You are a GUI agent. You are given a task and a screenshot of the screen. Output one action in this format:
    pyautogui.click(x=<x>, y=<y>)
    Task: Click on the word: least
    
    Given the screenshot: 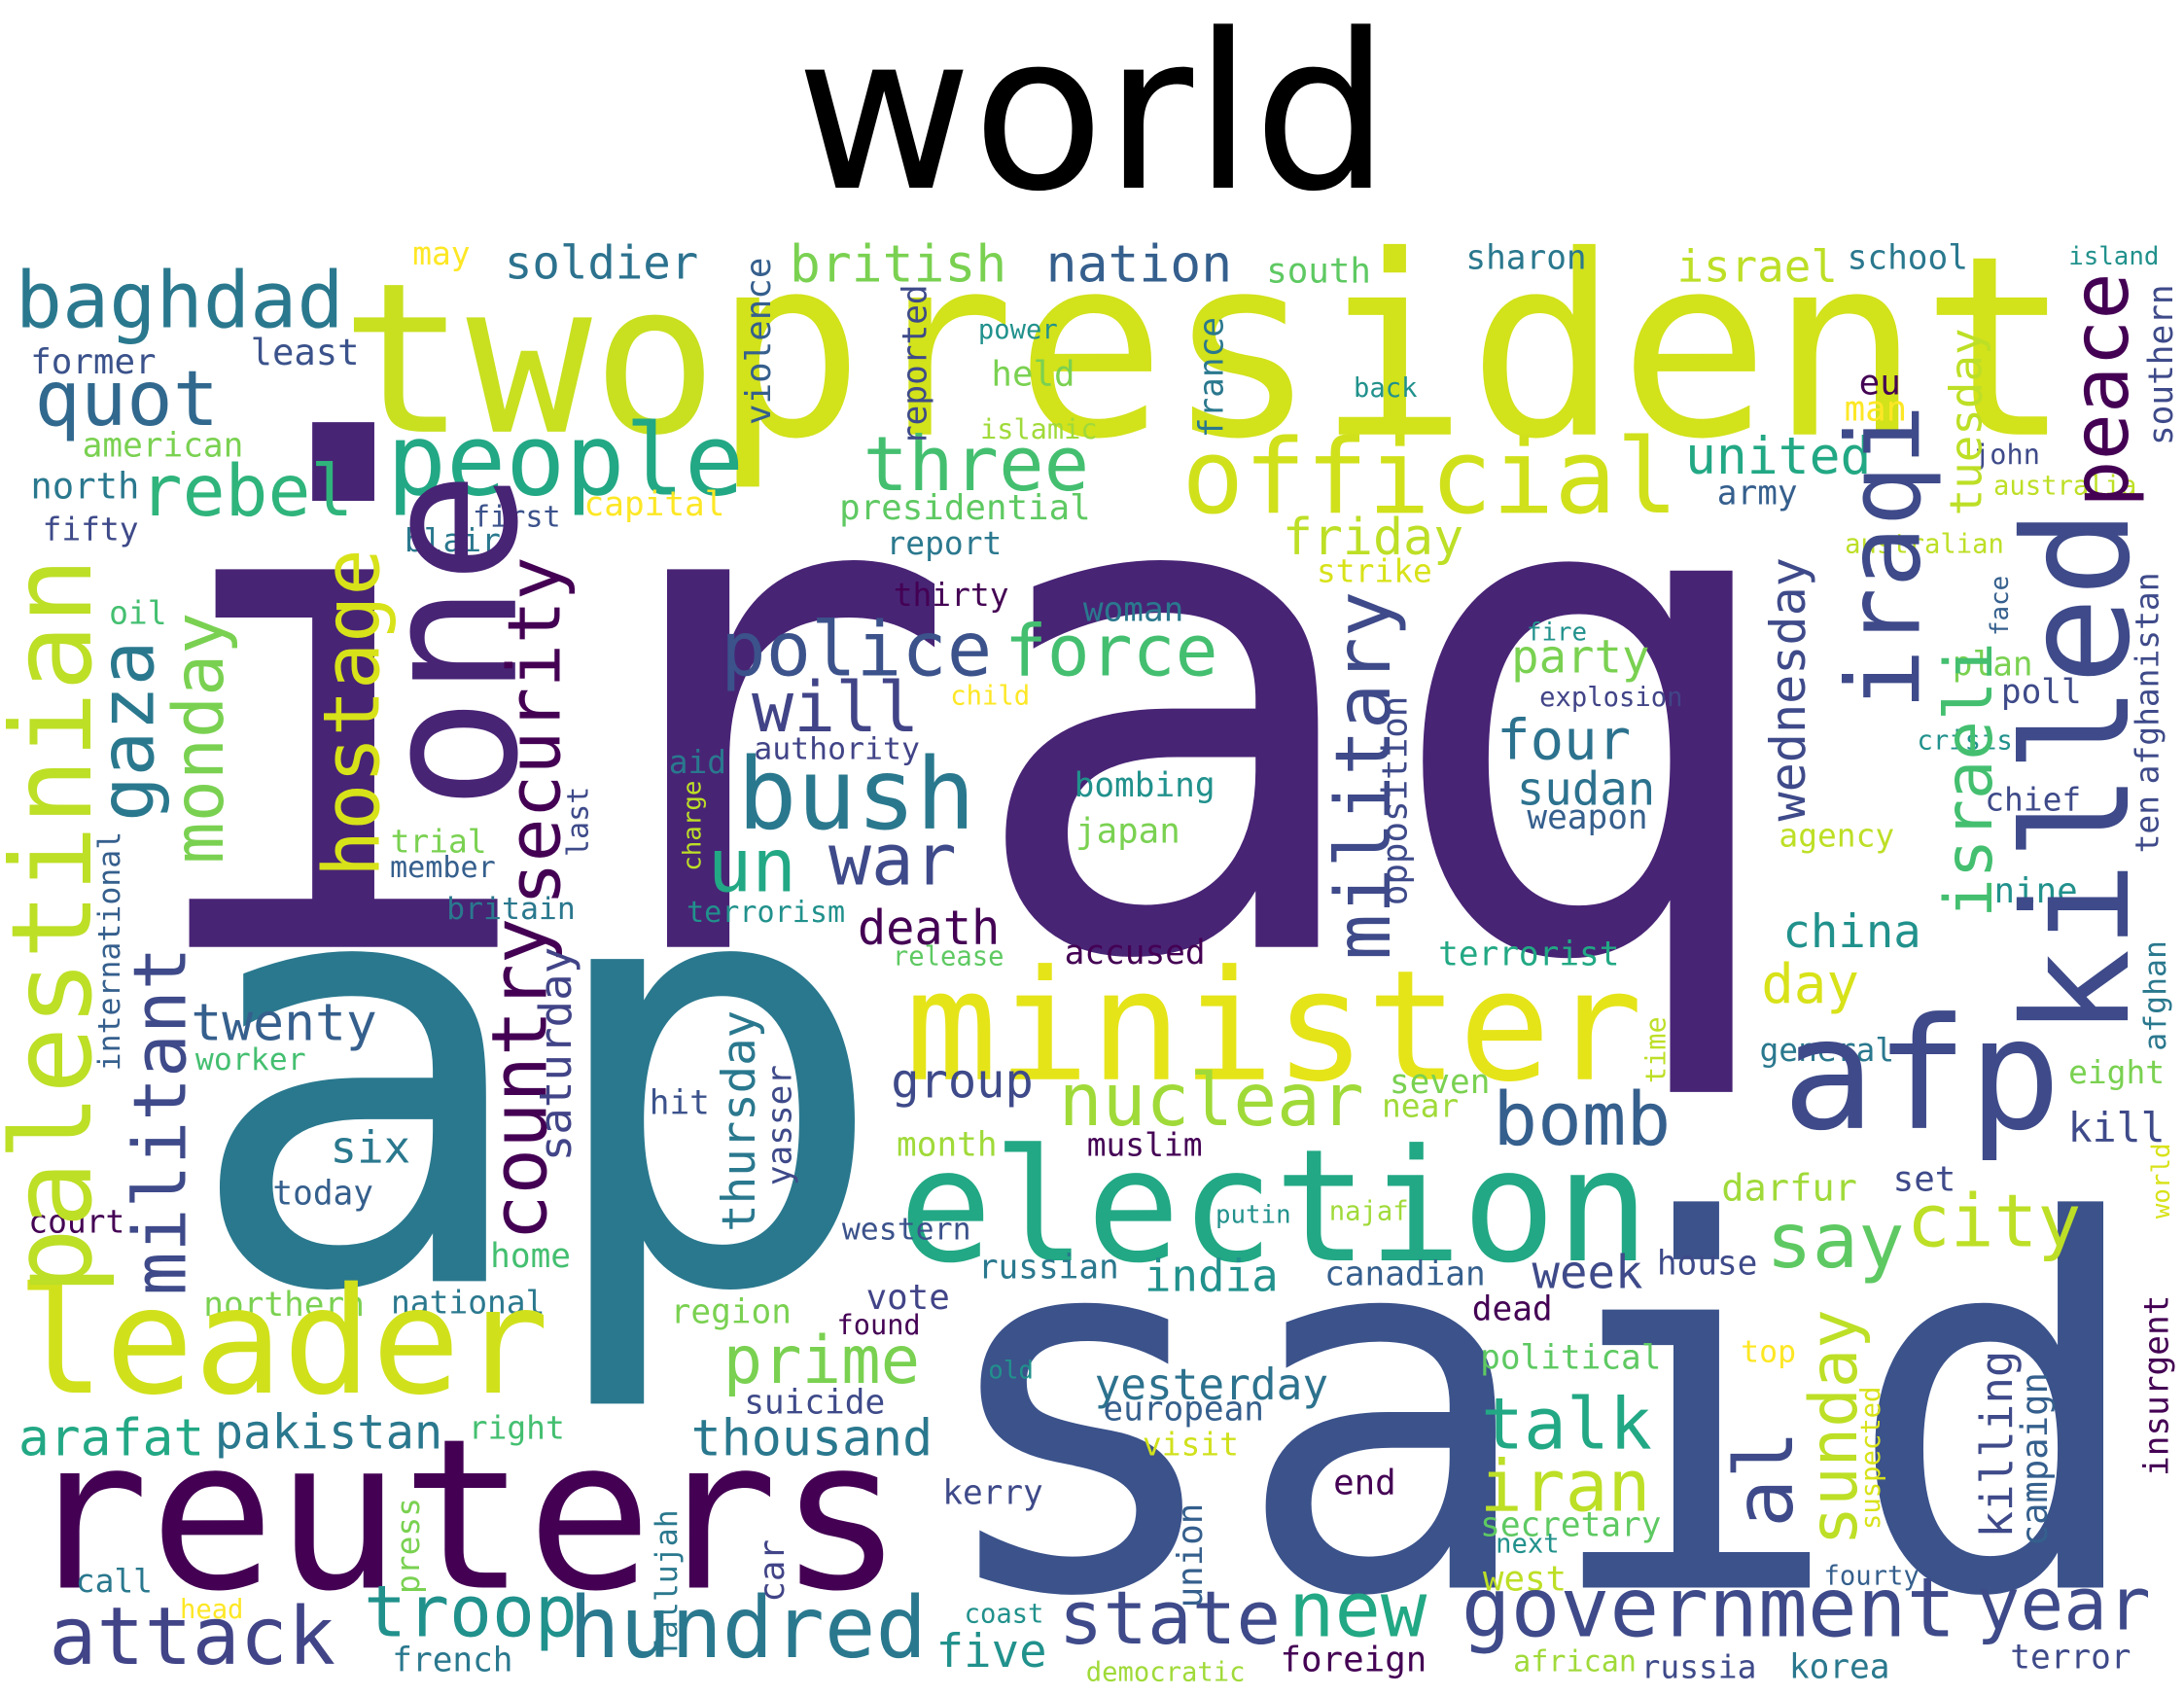 What is the action you would take?
    pyautogui.click(x=305, y=352)
    